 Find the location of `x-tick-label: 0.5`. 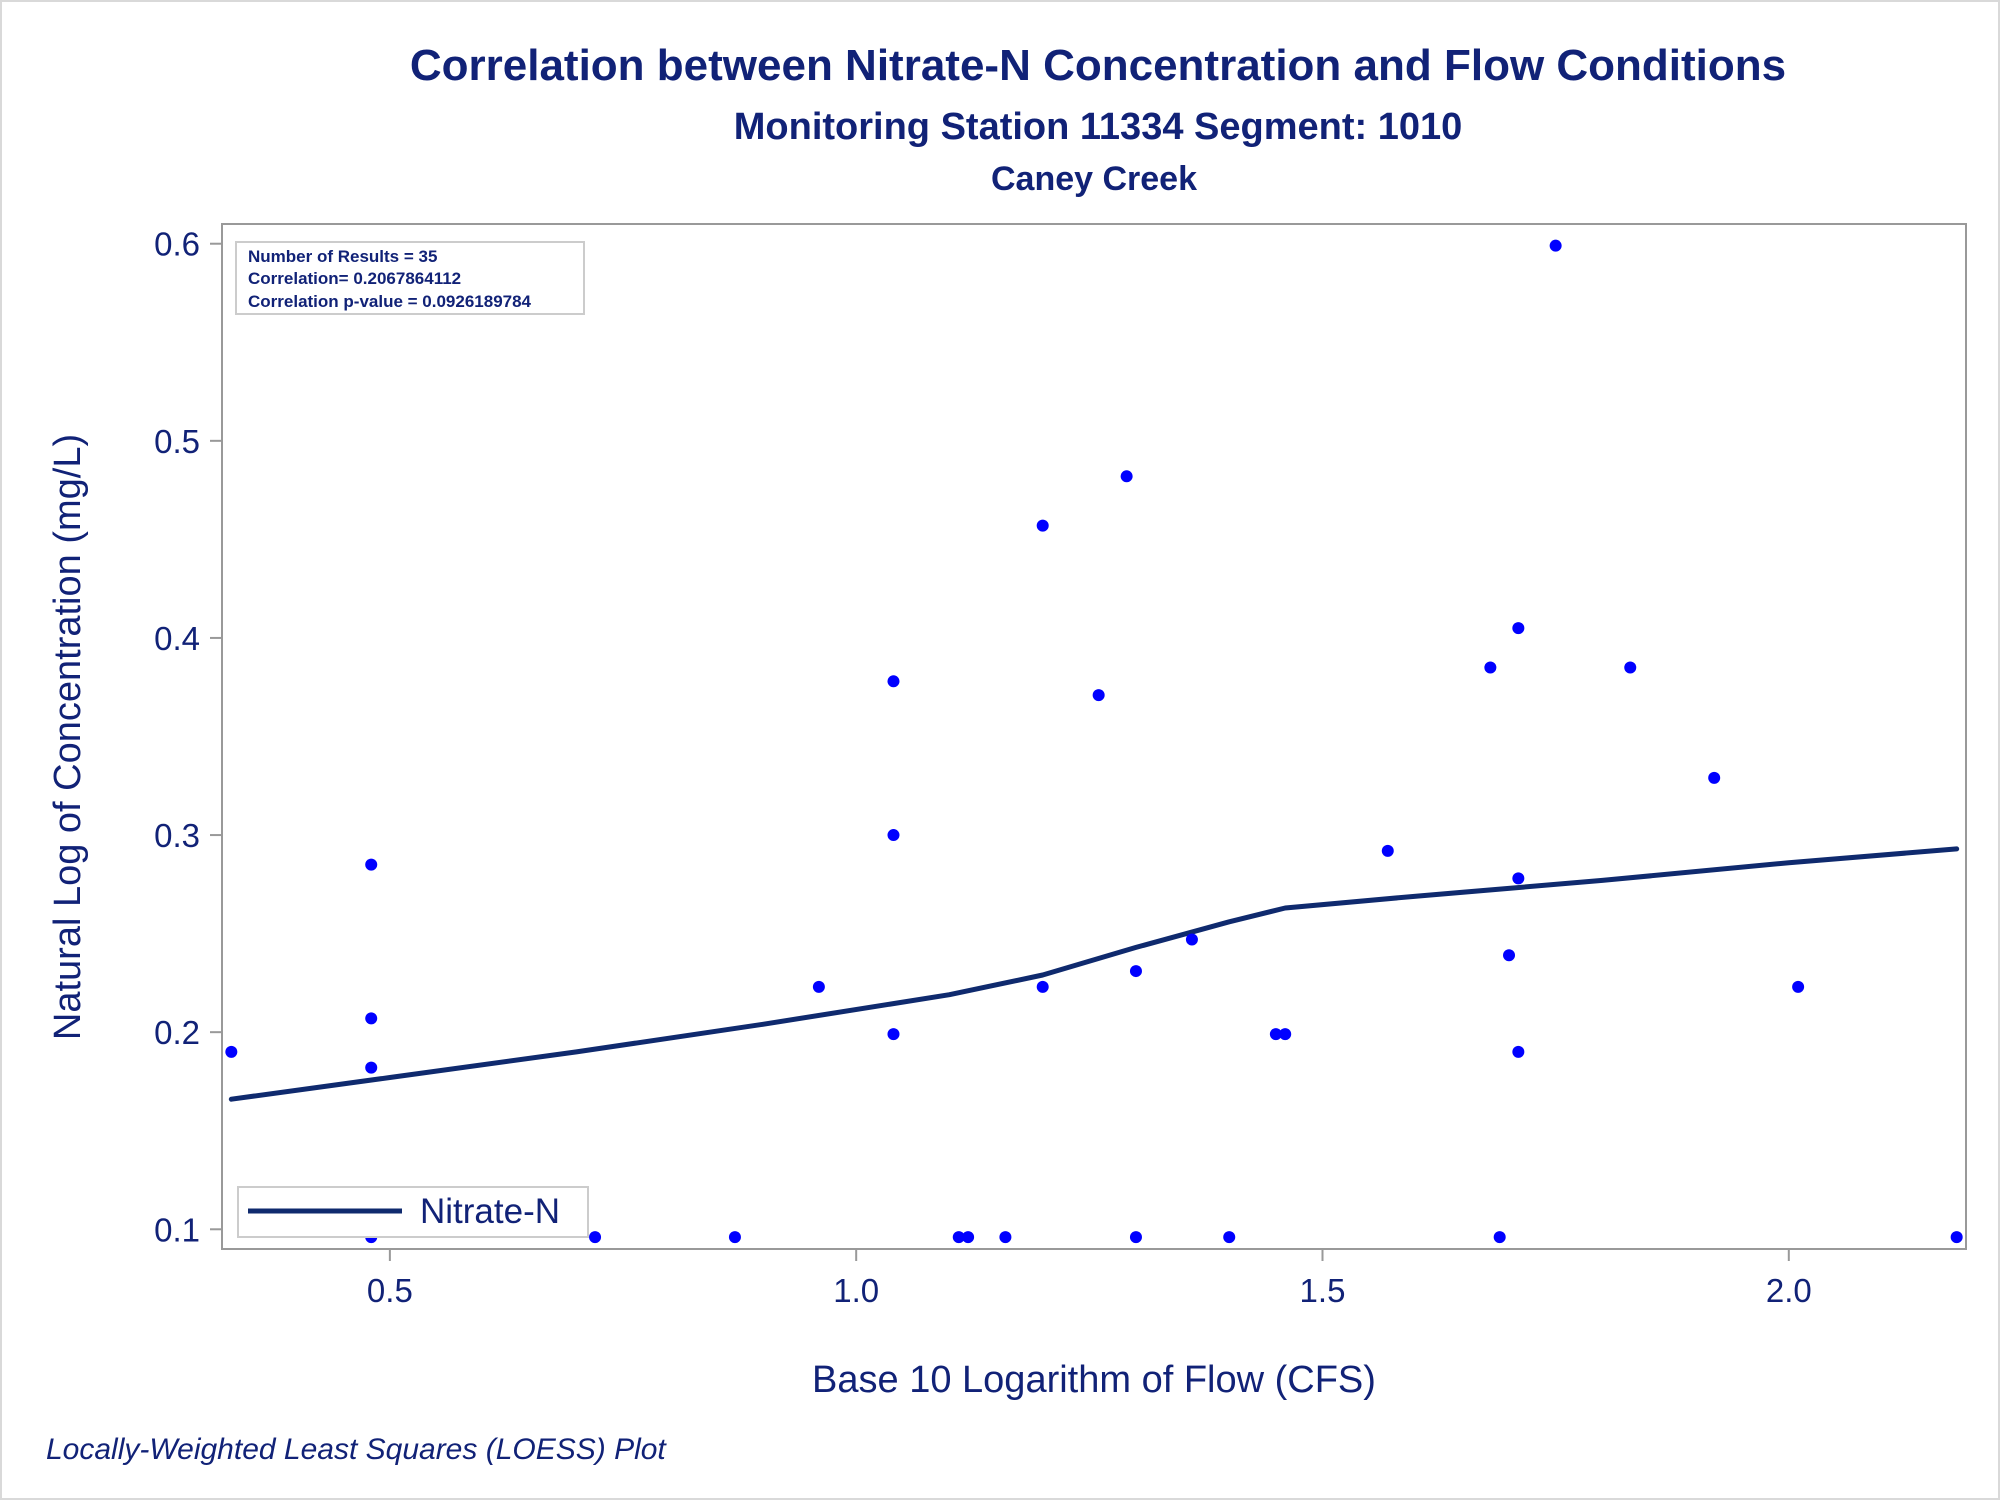

x-tick-label: 0.5 is located at coordinates (390, 1290).